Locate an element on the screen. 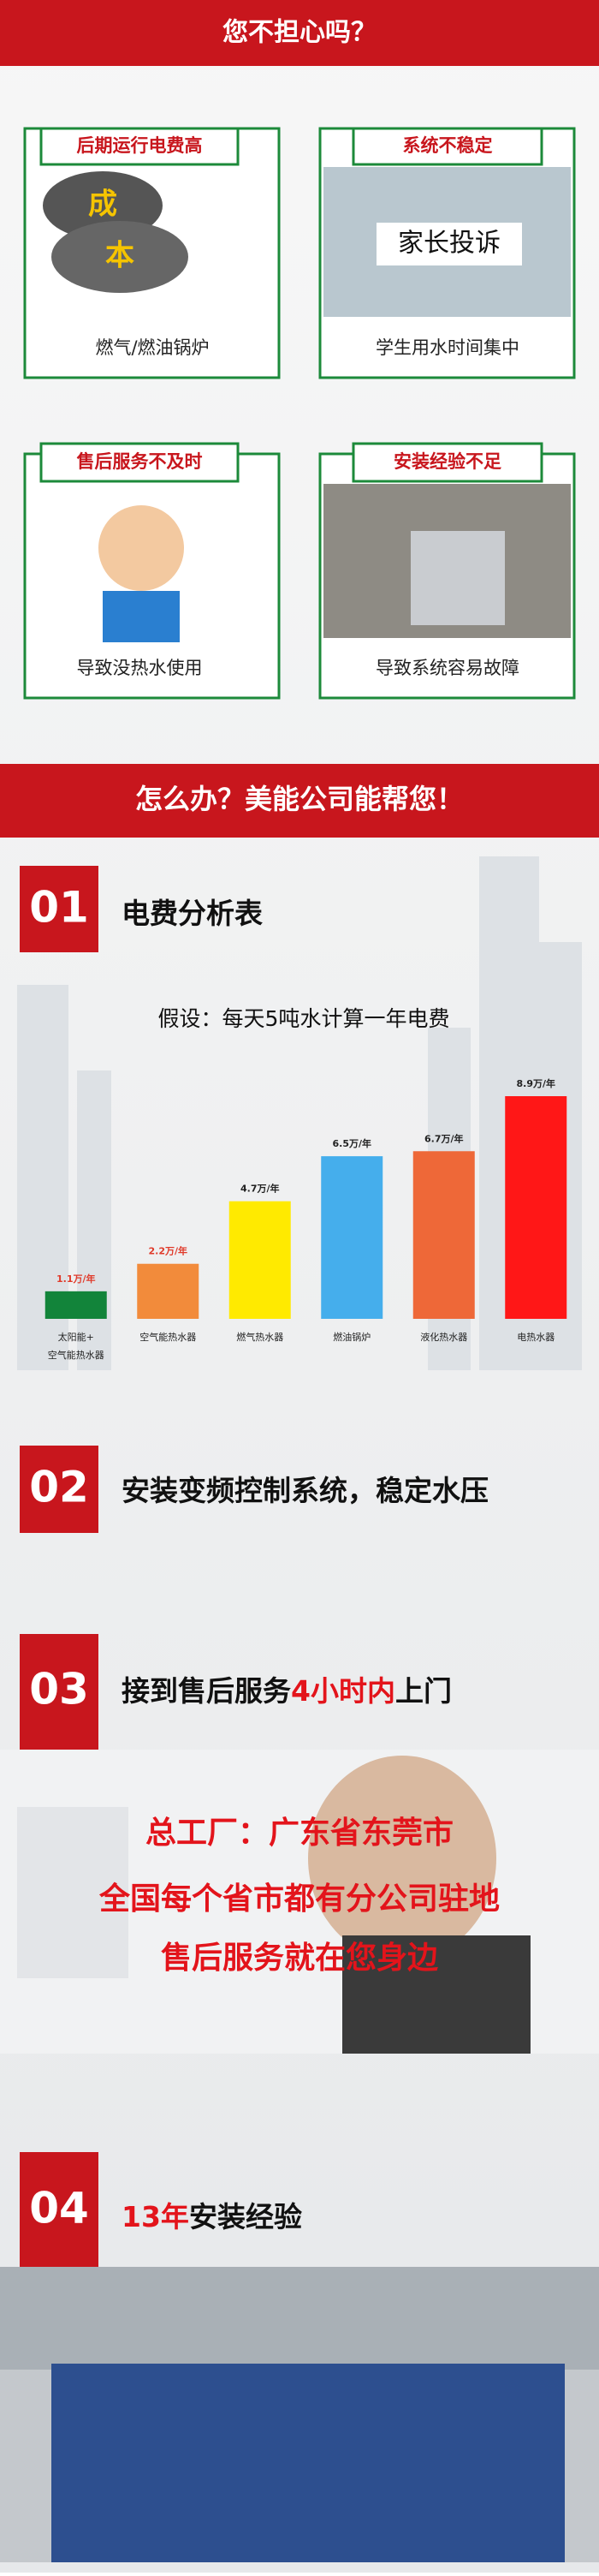 Image resolution: width=599 pixels, height=2576 pixels. x-tick-label: 燃气热水器 is located at coordinates (259, 1337).